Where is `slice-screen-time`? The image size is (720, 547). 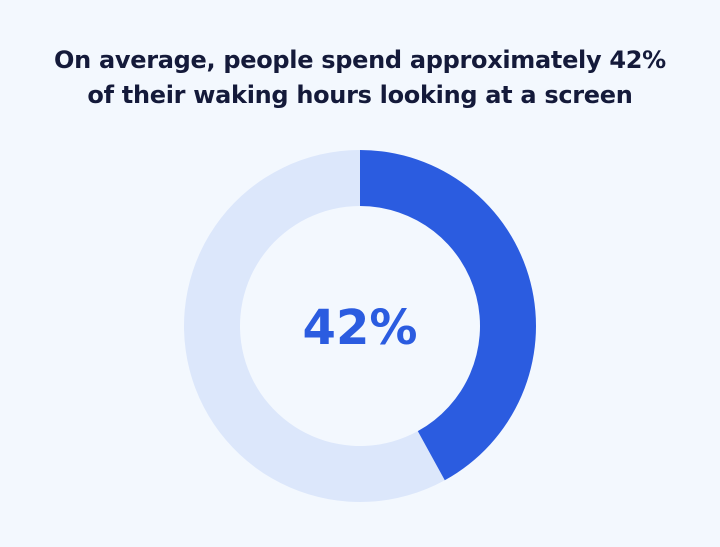 slice-screen-time is located at coordinates (448, 315).